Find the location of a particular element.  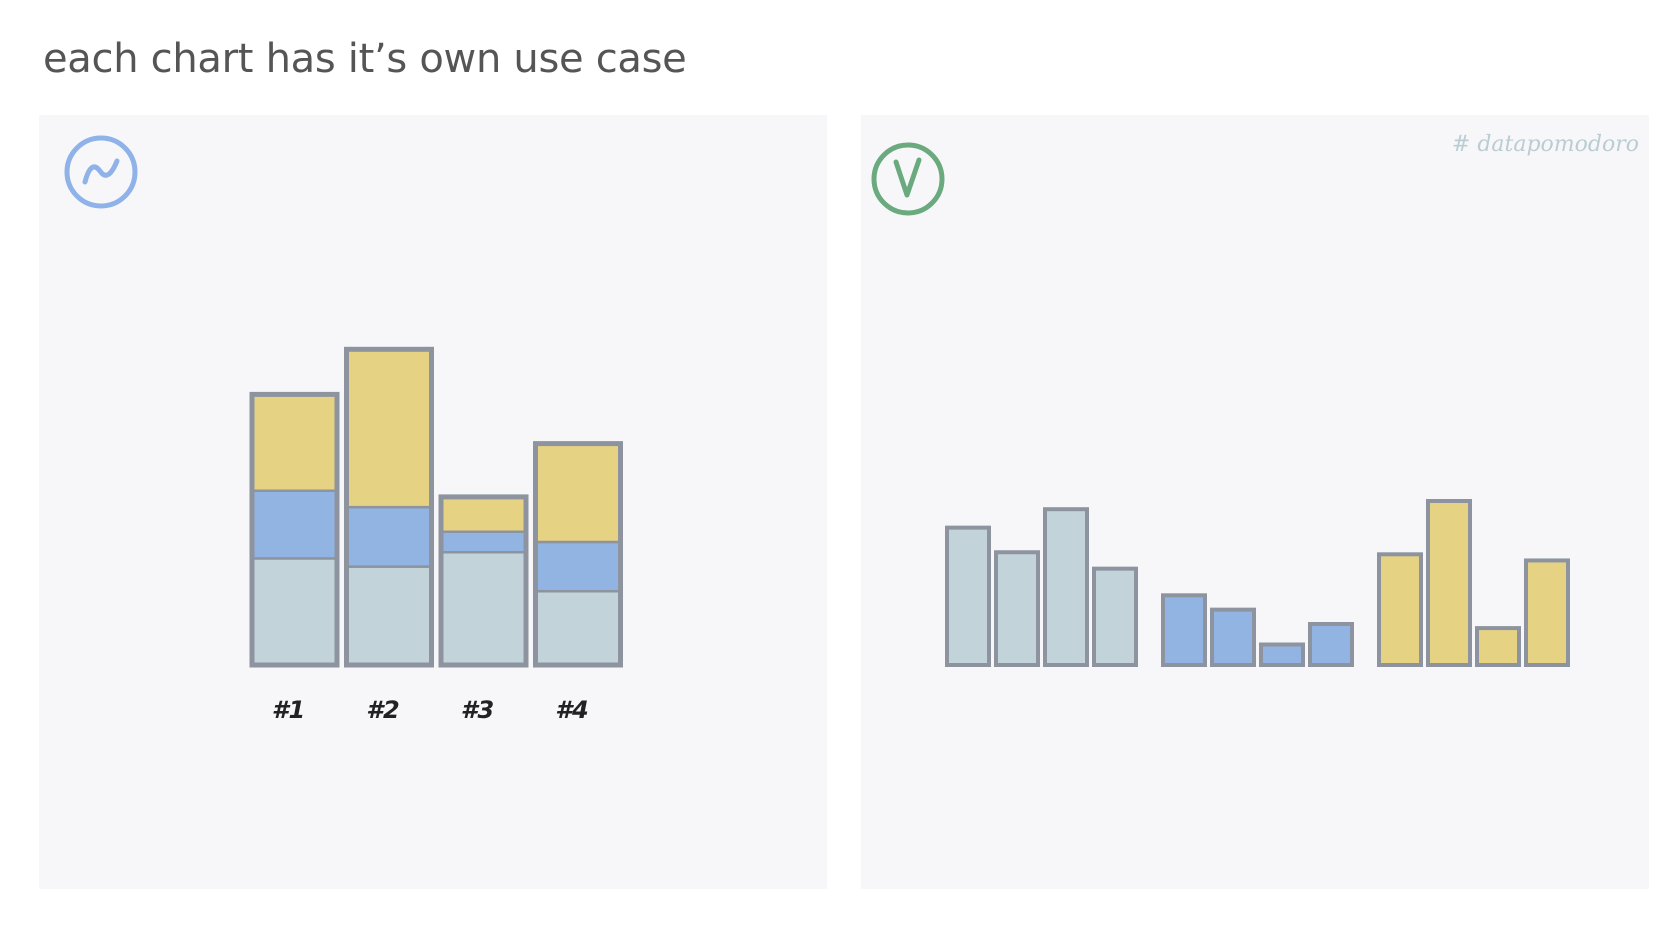

check-v-icon is located at coordinates (908, 179).